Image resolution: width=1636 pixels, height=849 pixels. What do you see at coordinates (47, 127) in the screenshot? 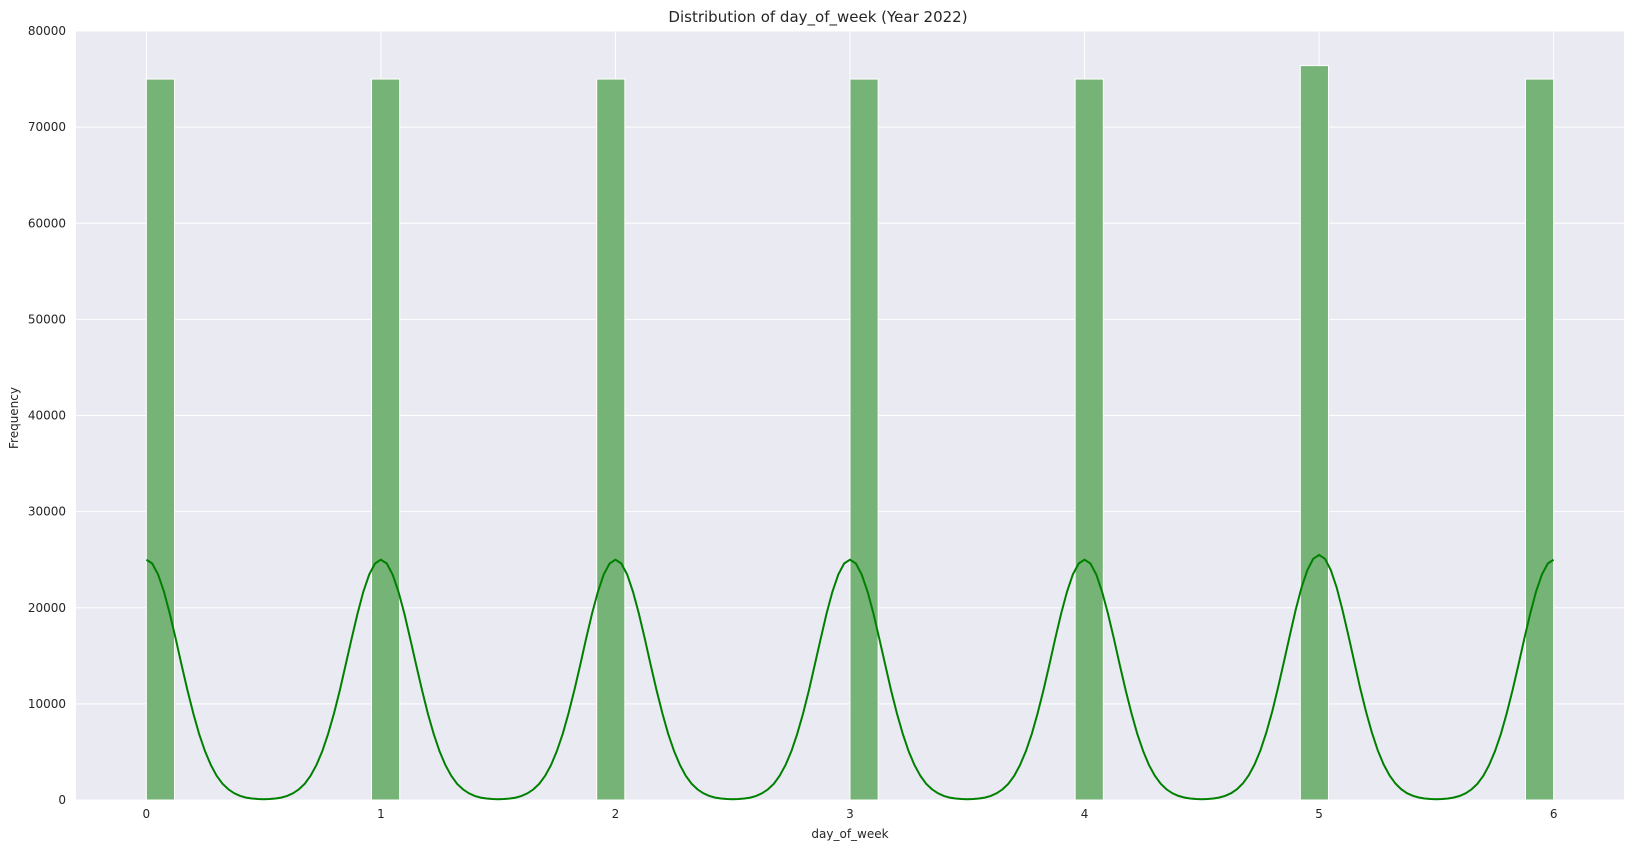
I see `y-tick-label: 70000` at bounding box center [47, 127].